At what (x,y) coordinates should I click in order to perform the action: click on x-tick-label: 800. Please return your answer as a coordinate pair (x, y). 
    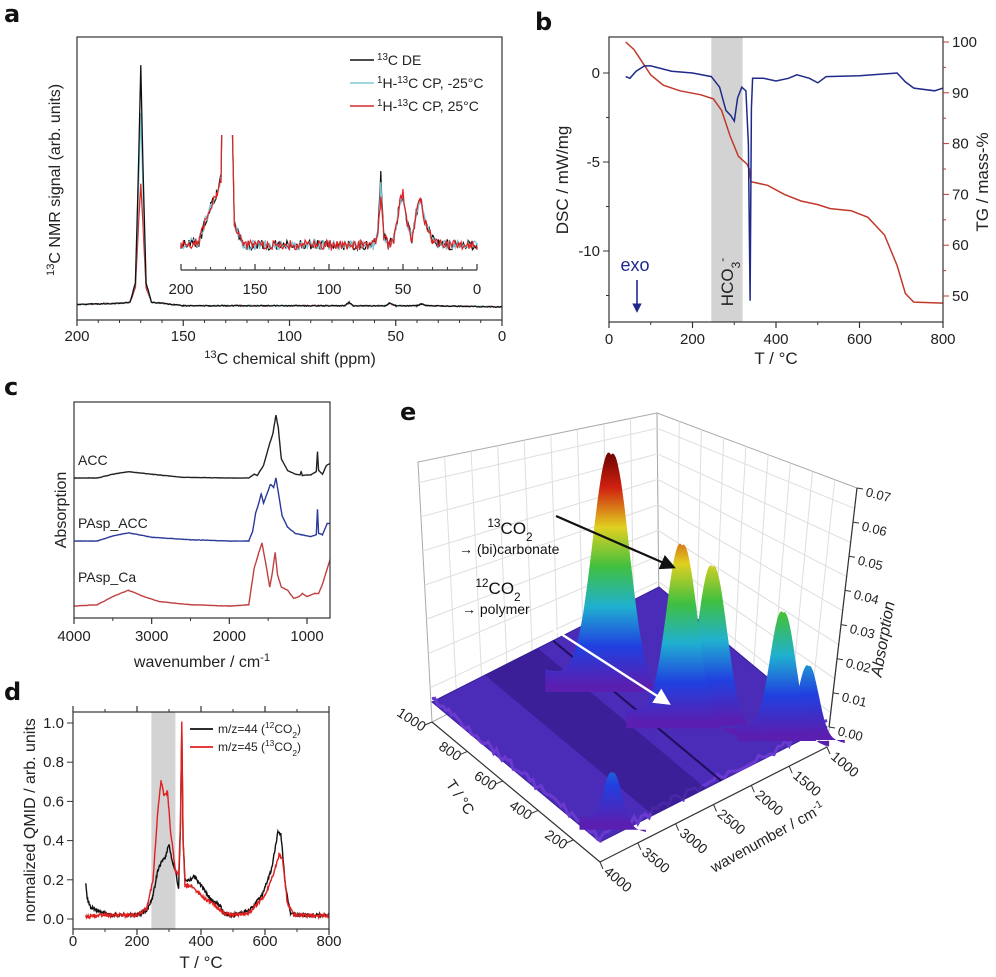
    Looking at the image, I should click on (328, 941).